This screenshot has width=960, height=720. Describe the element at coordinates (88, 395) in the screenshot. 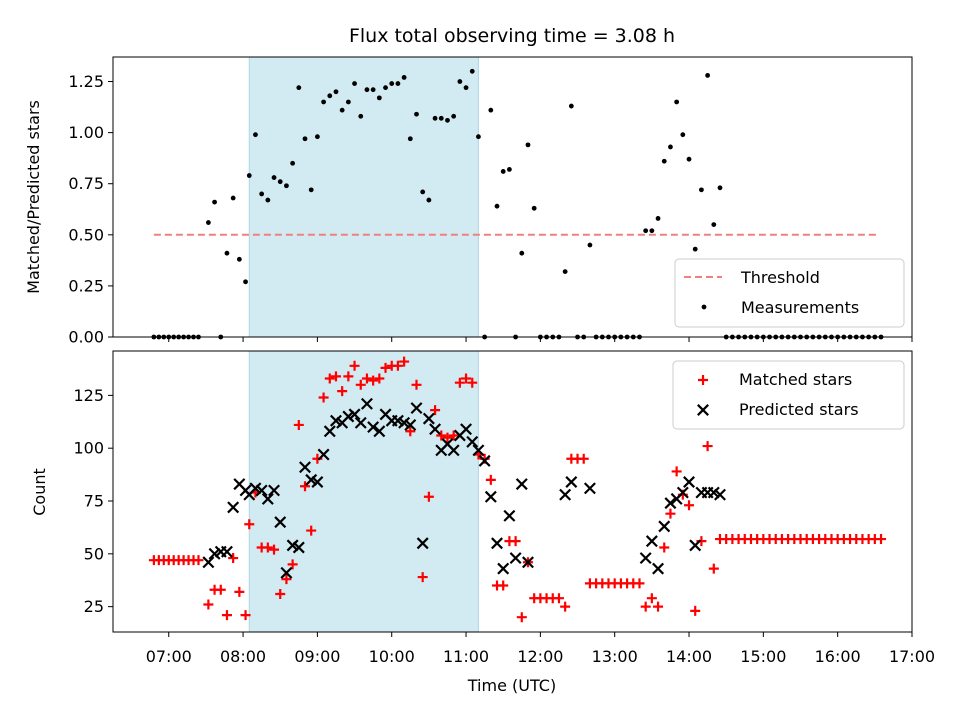

I see `y-tick-label: 125` at that location.